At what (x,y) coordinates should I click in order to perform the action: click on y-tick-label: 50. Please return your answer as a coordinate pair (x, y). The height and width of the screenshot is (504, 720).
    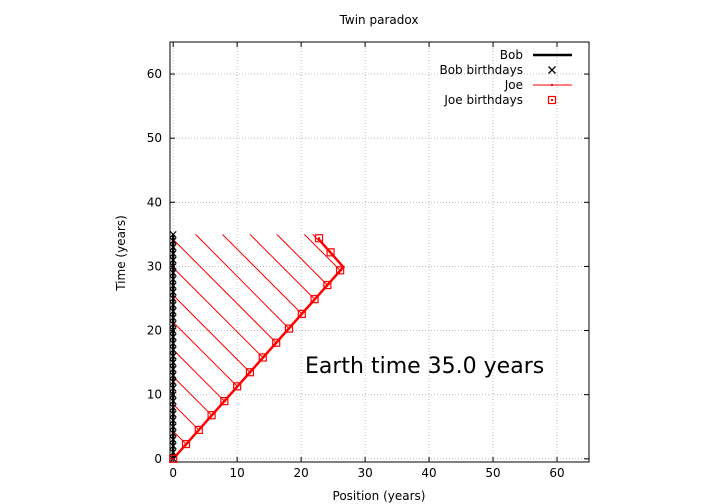
    Looking at the image, I should click on (154, 138).